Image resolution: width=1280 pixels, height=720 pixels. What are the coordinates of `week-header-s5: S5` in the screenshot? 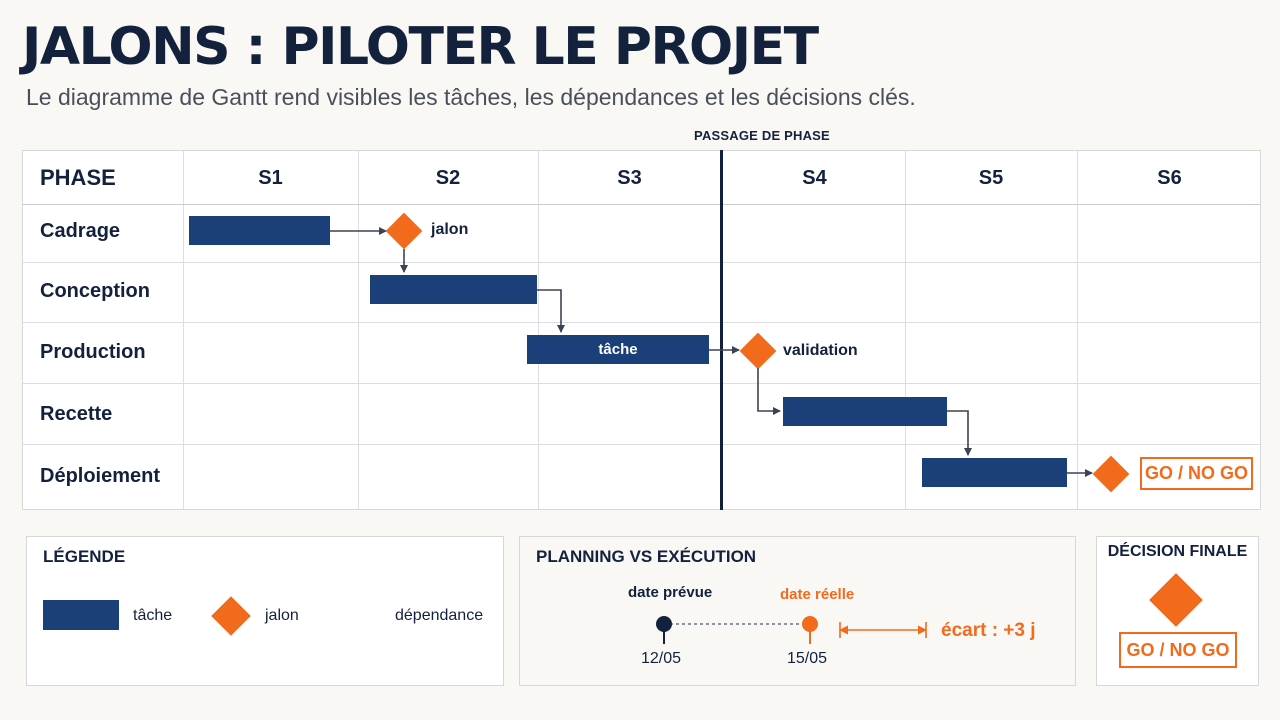 It's located at (991, 177).